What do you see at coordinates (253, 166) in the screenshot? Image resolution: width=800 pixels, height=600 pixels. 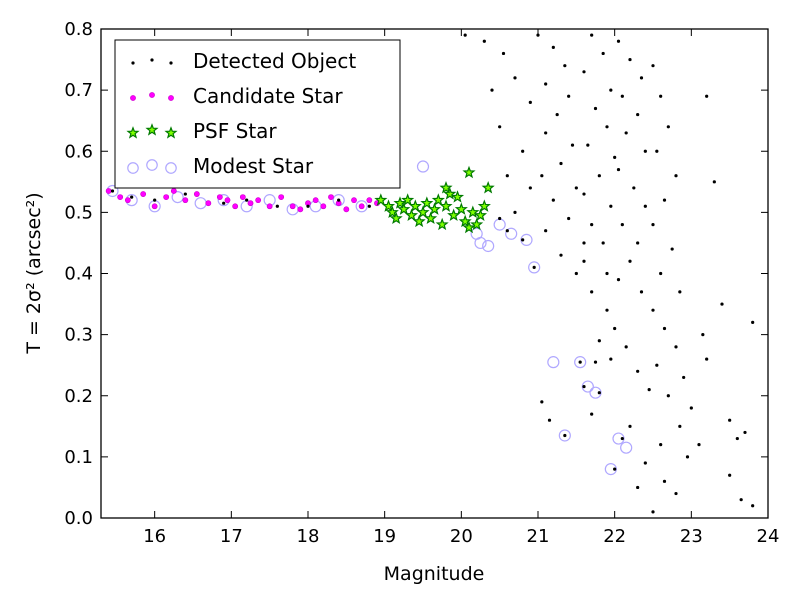 I see `legend-label-modest: Modest Star` at bounding box center [253, 166].